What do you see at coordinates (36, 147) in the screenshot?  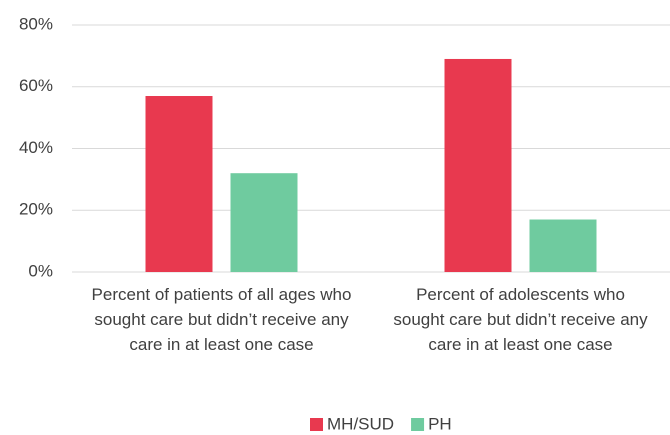 I see `y-tick-label: 40%` at bounding box center [36, 147].